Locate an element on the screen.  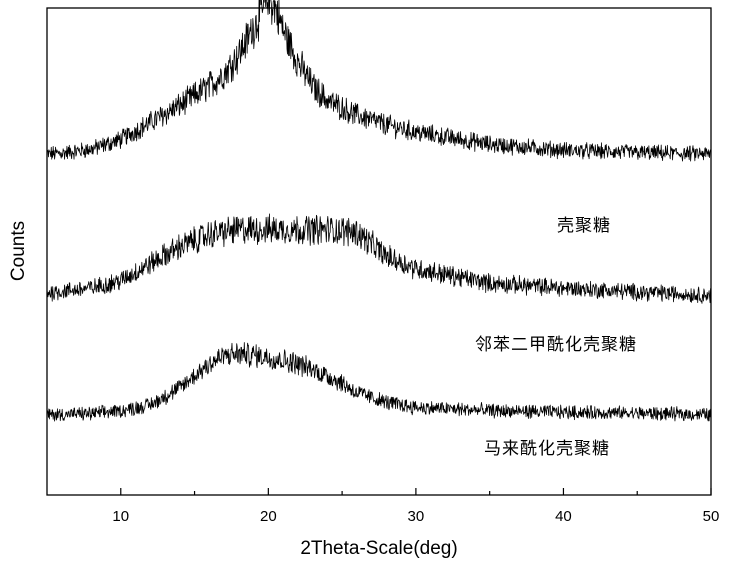
x-axis: 10 20 30 40 50 is located at coordinates (415, 506).